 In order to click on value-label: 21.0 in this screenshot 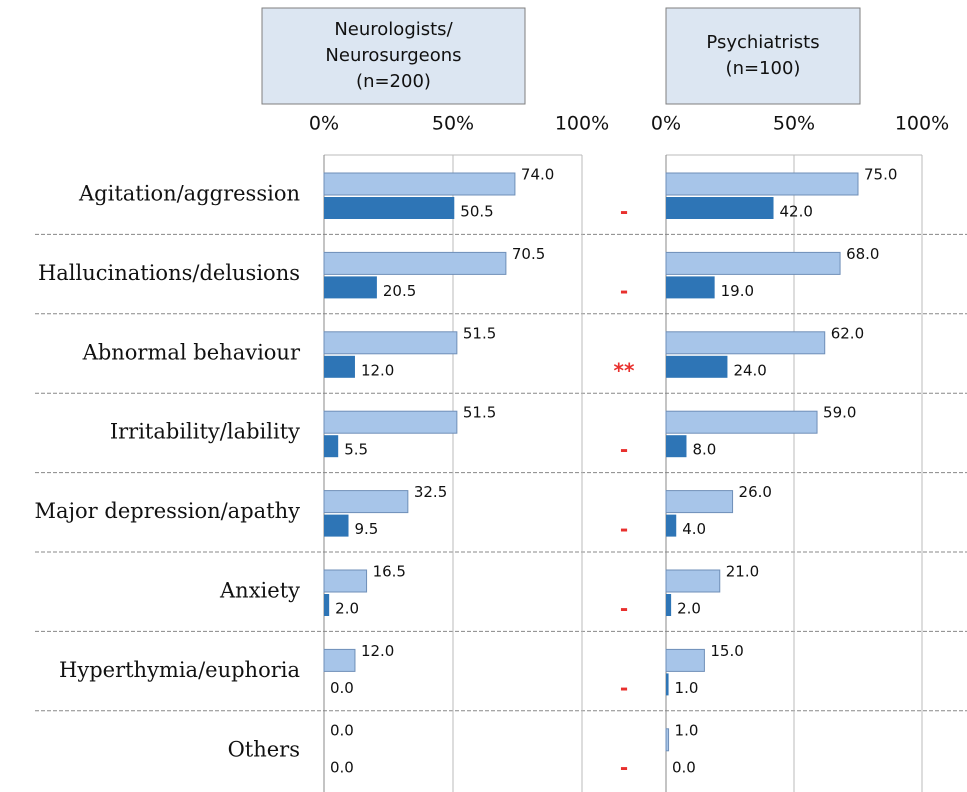, I will do `click(742, 572)`.